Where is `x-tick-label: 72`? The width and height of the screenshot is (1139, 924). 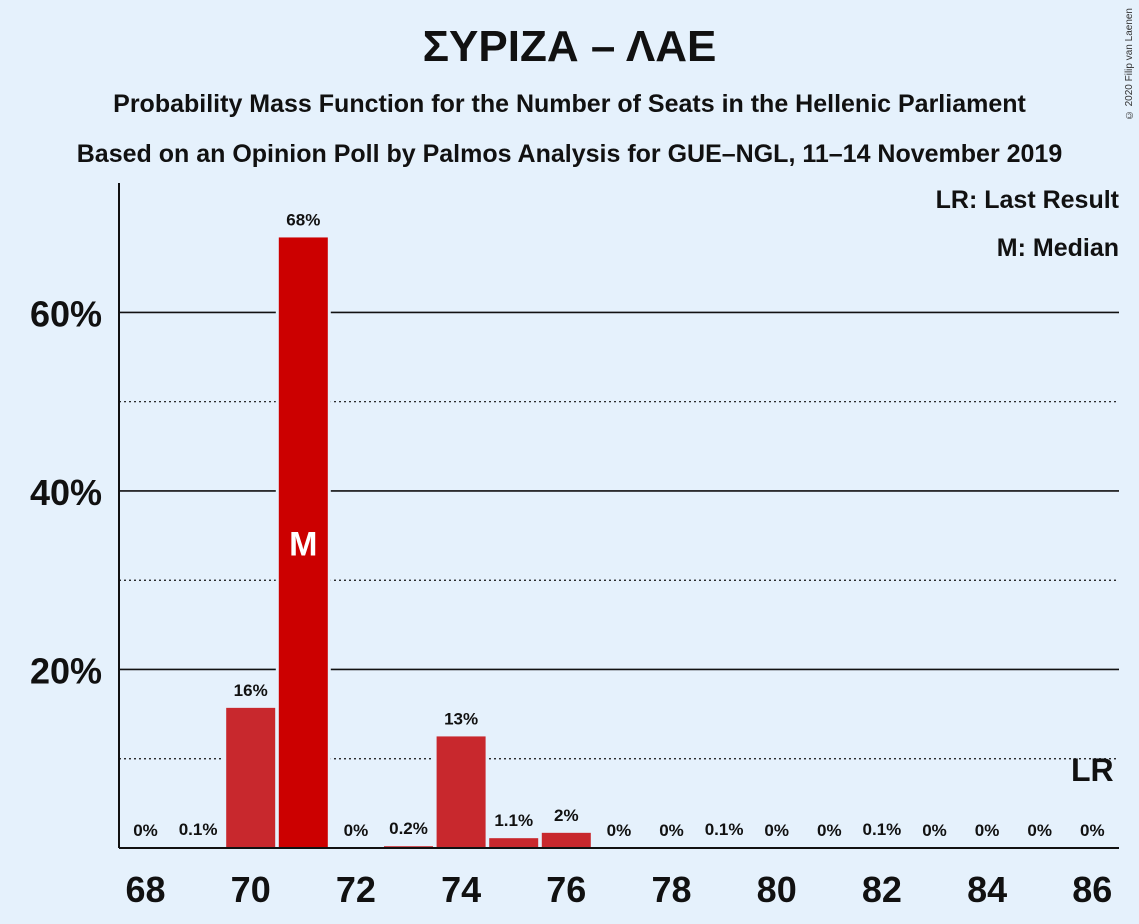 x-tick-label: 72 is located at coordinates (356, 889).